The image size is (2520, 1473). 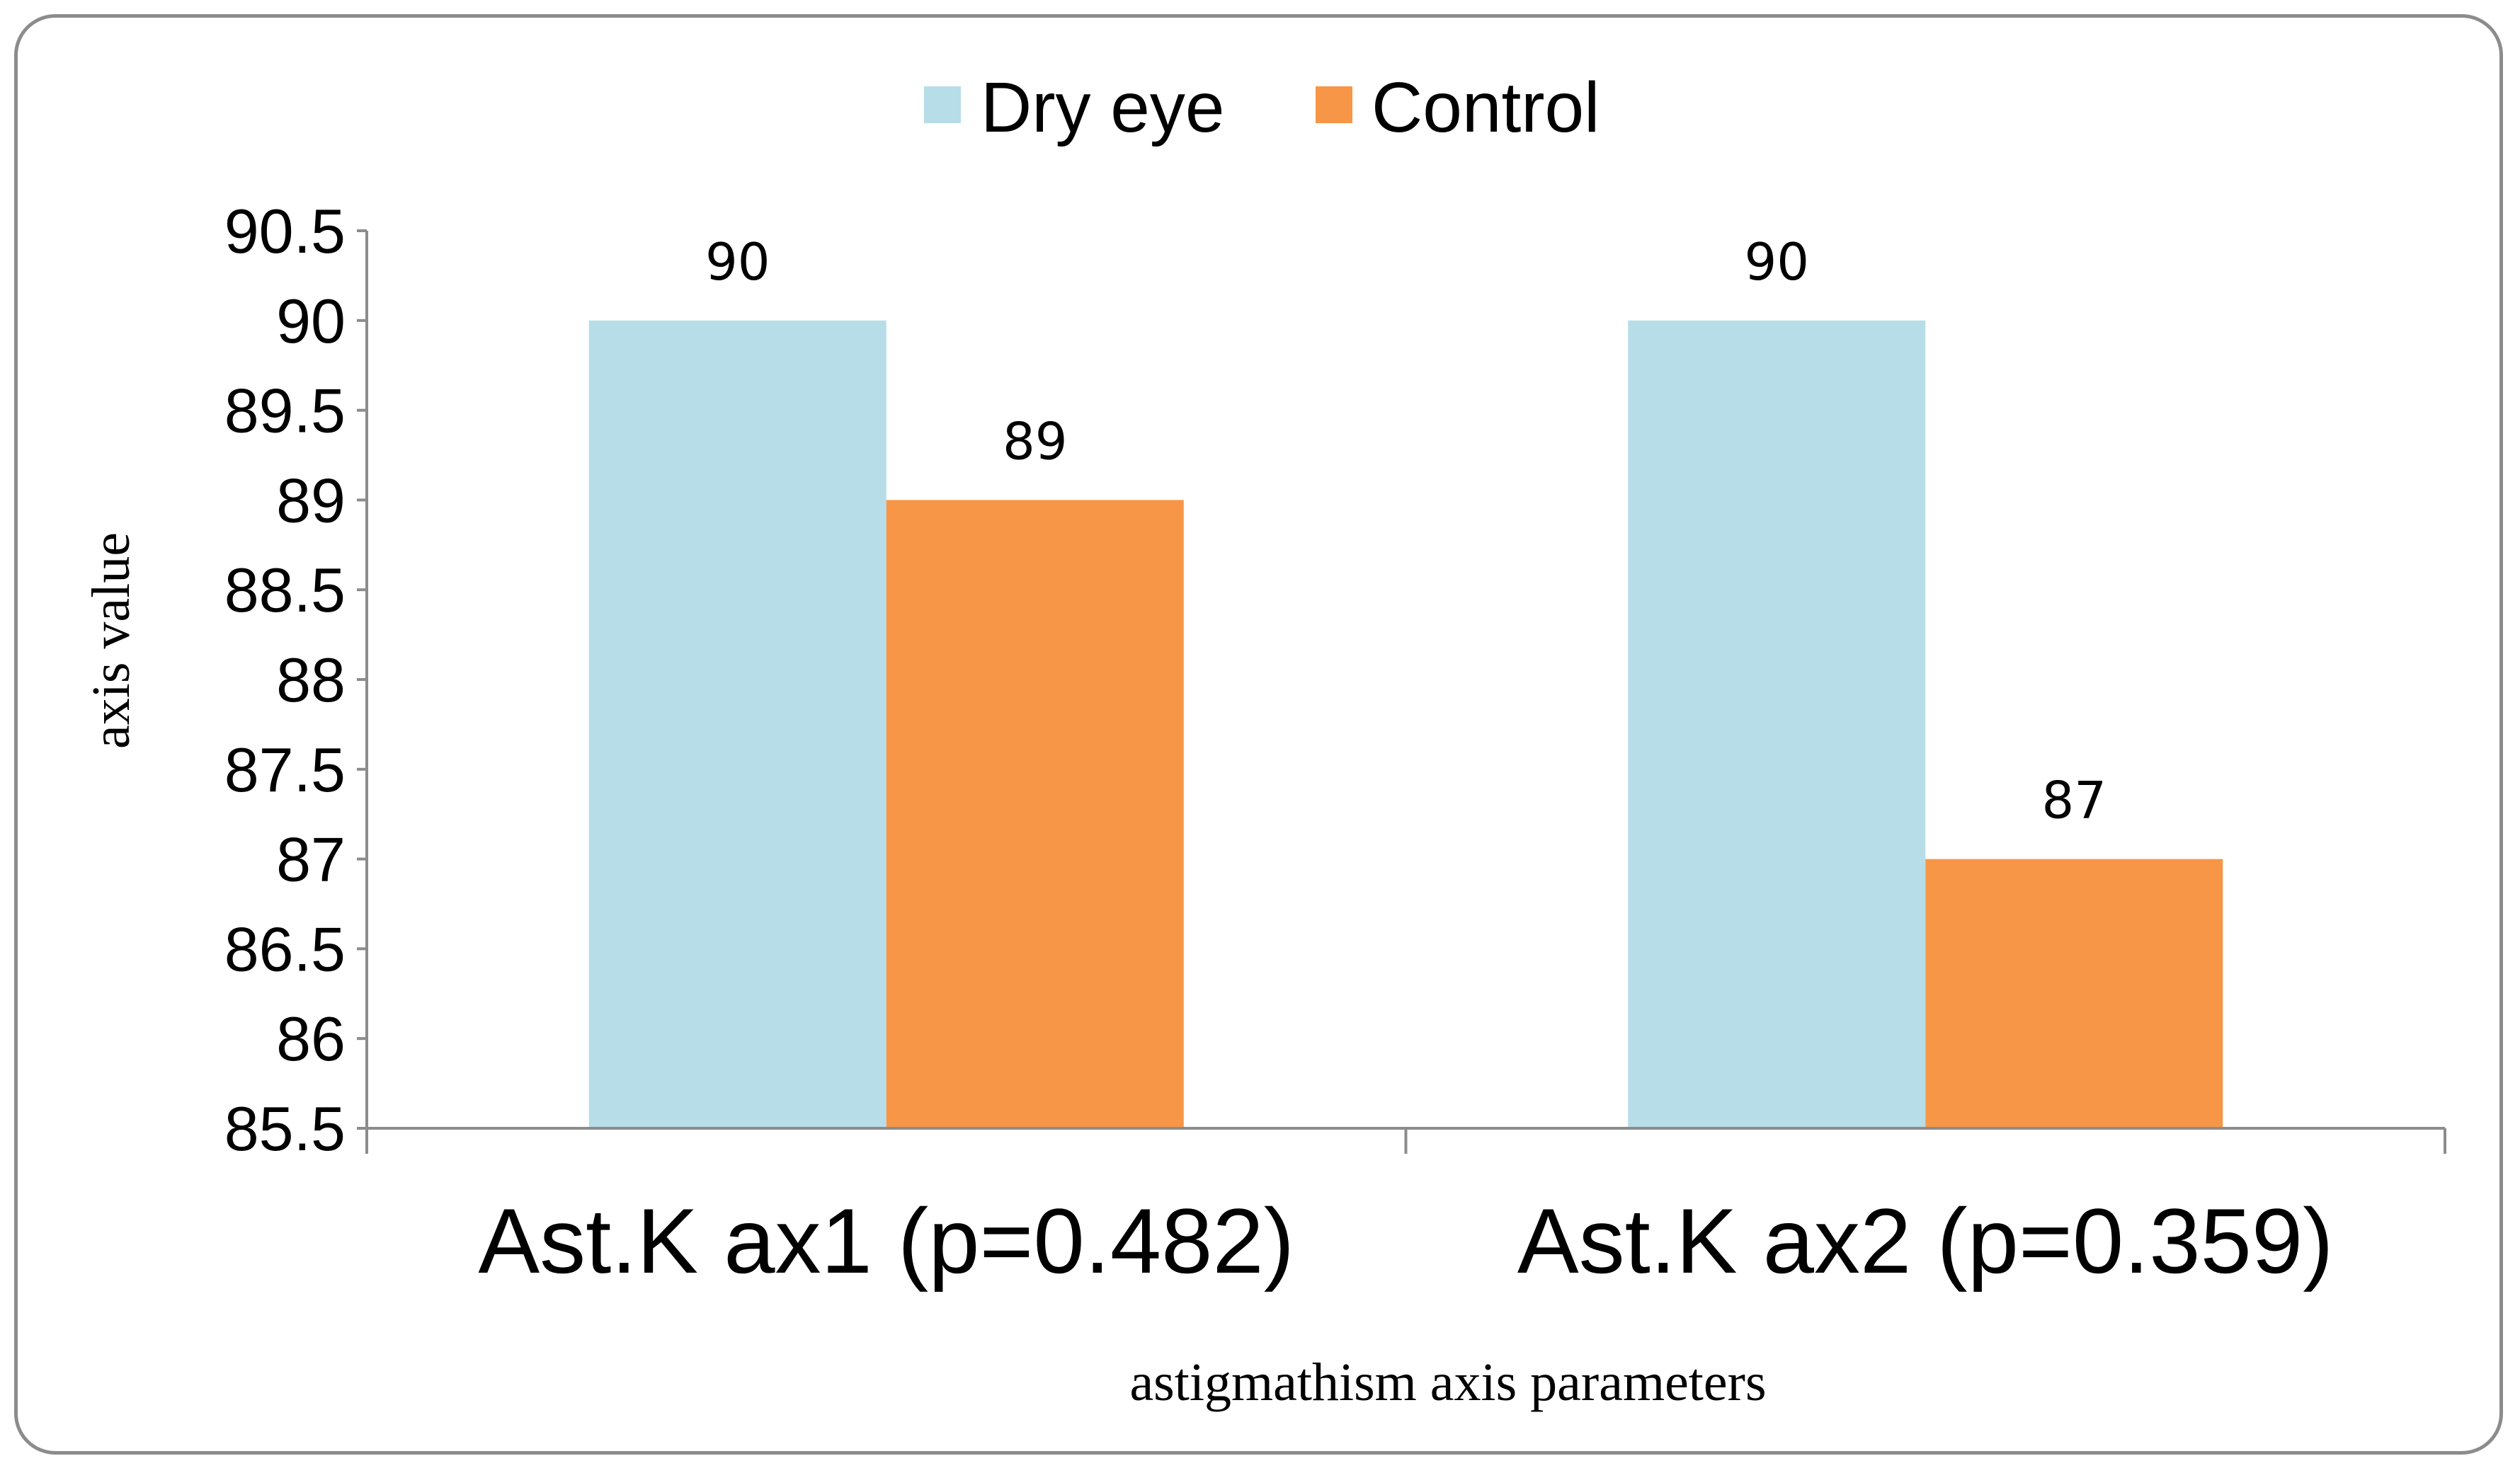 I want to click on data-label: 89, so click(x=1035, y=441).